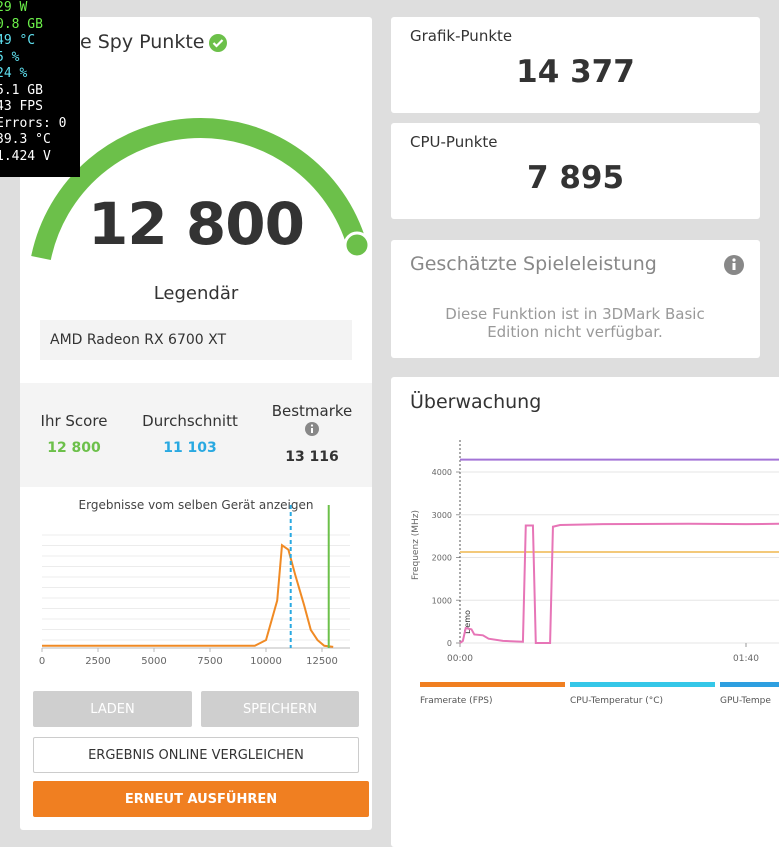 Image resolution: width=779 pixels, height=847 pixels. Describe the element at coordinates (322, 661) in the screenshot. I see `x-tick-label: 12500` at that location.